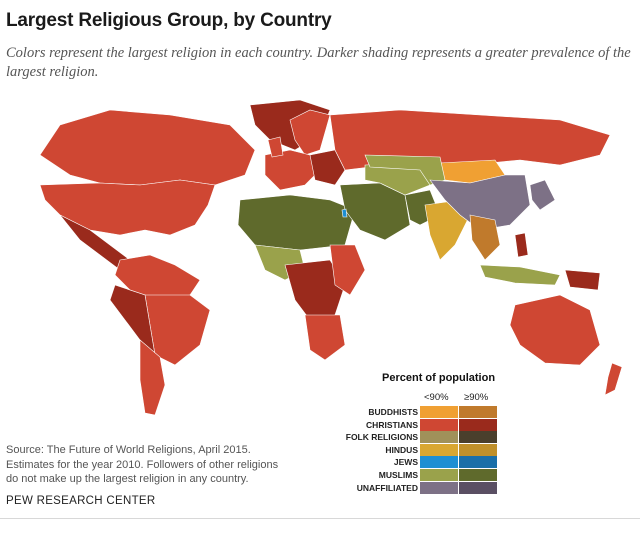  Describe the element at coordinates (310, 132) in the screenshot. I see `region-scandinavia` at that location.